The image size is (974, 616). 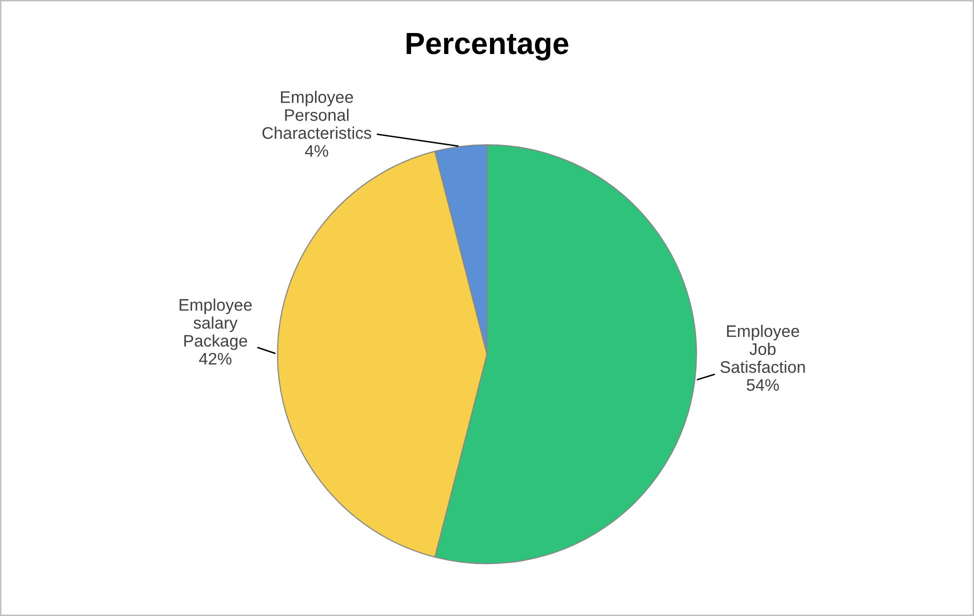 What do you see at coordinates (317, 114) in the screenshot?
I see `slice-label: Employee Personal Characteristics` at bounding box center [317, 114].